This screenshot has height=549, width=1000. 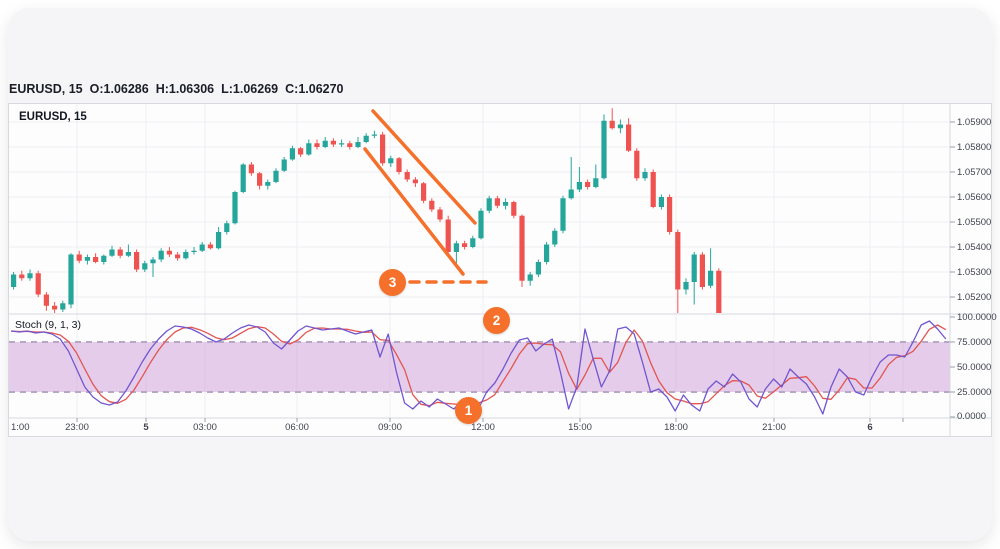 What do you see at coordinates (977, 317) in the screenshot?
I see `stoch-tick: 100.0000` at bounding box center [977, 317].